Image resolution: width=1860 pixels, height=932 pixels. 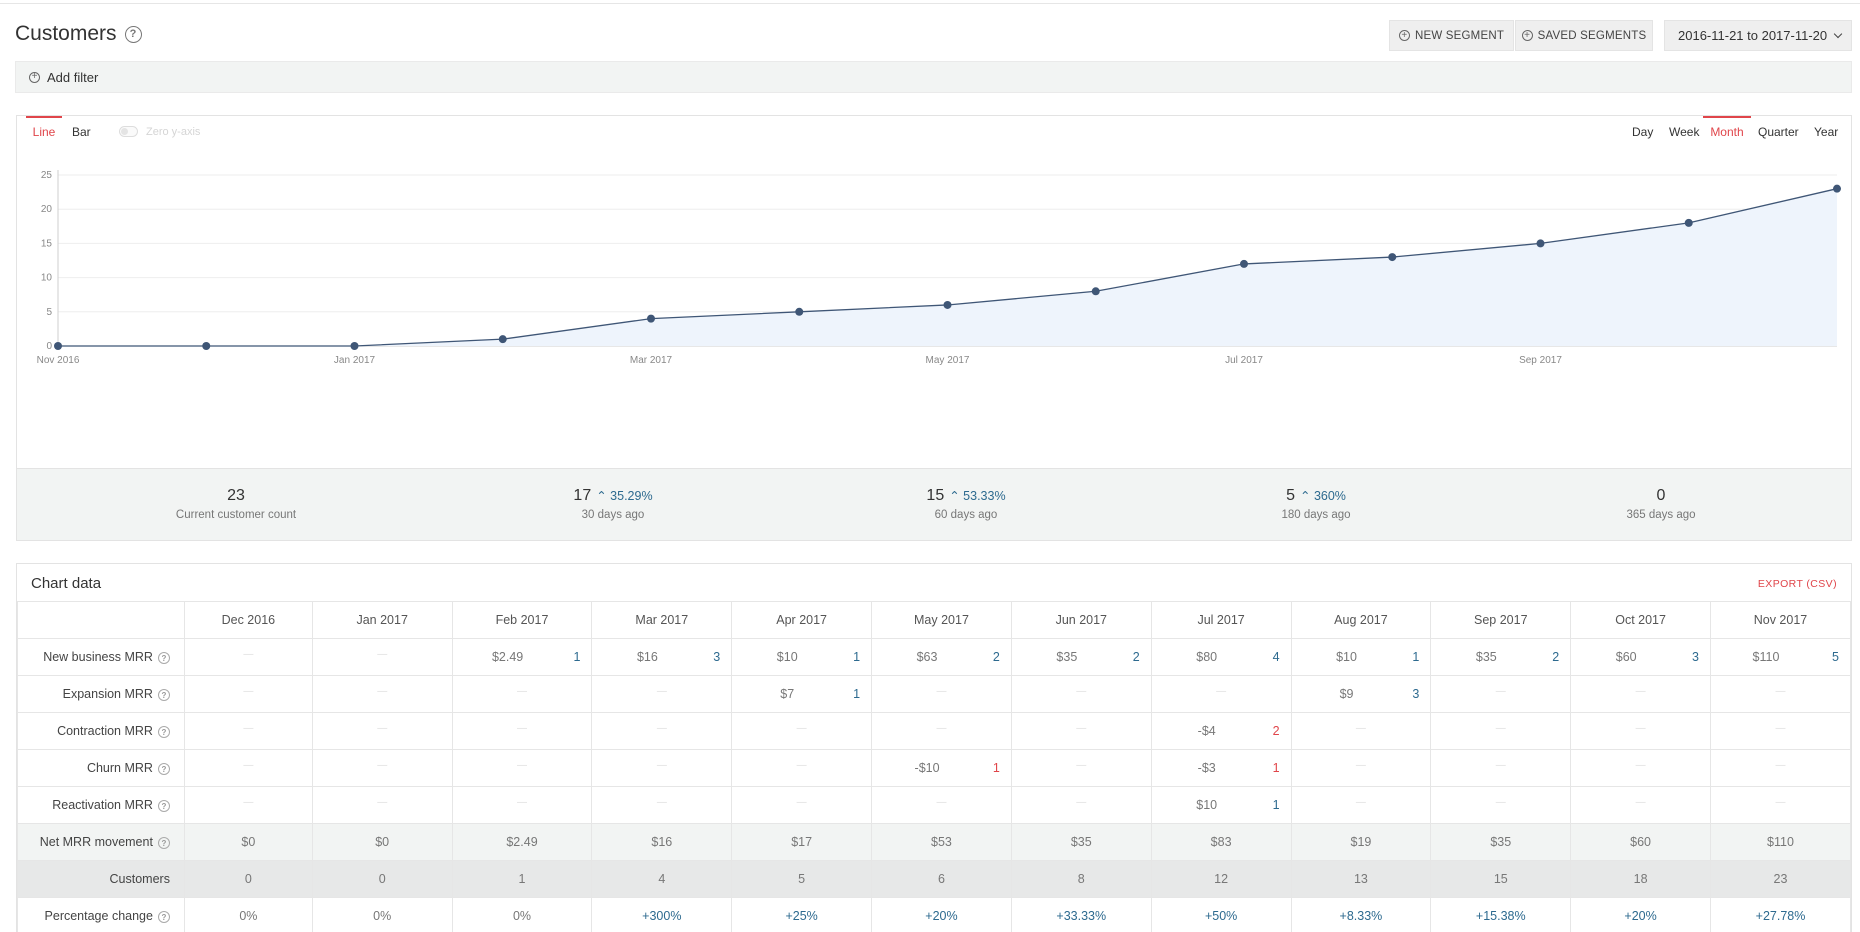 What do you see at coordinates (1361, 842) in the screenshot?
I see `cell-value: $19` at bounding box center [1361, 842].